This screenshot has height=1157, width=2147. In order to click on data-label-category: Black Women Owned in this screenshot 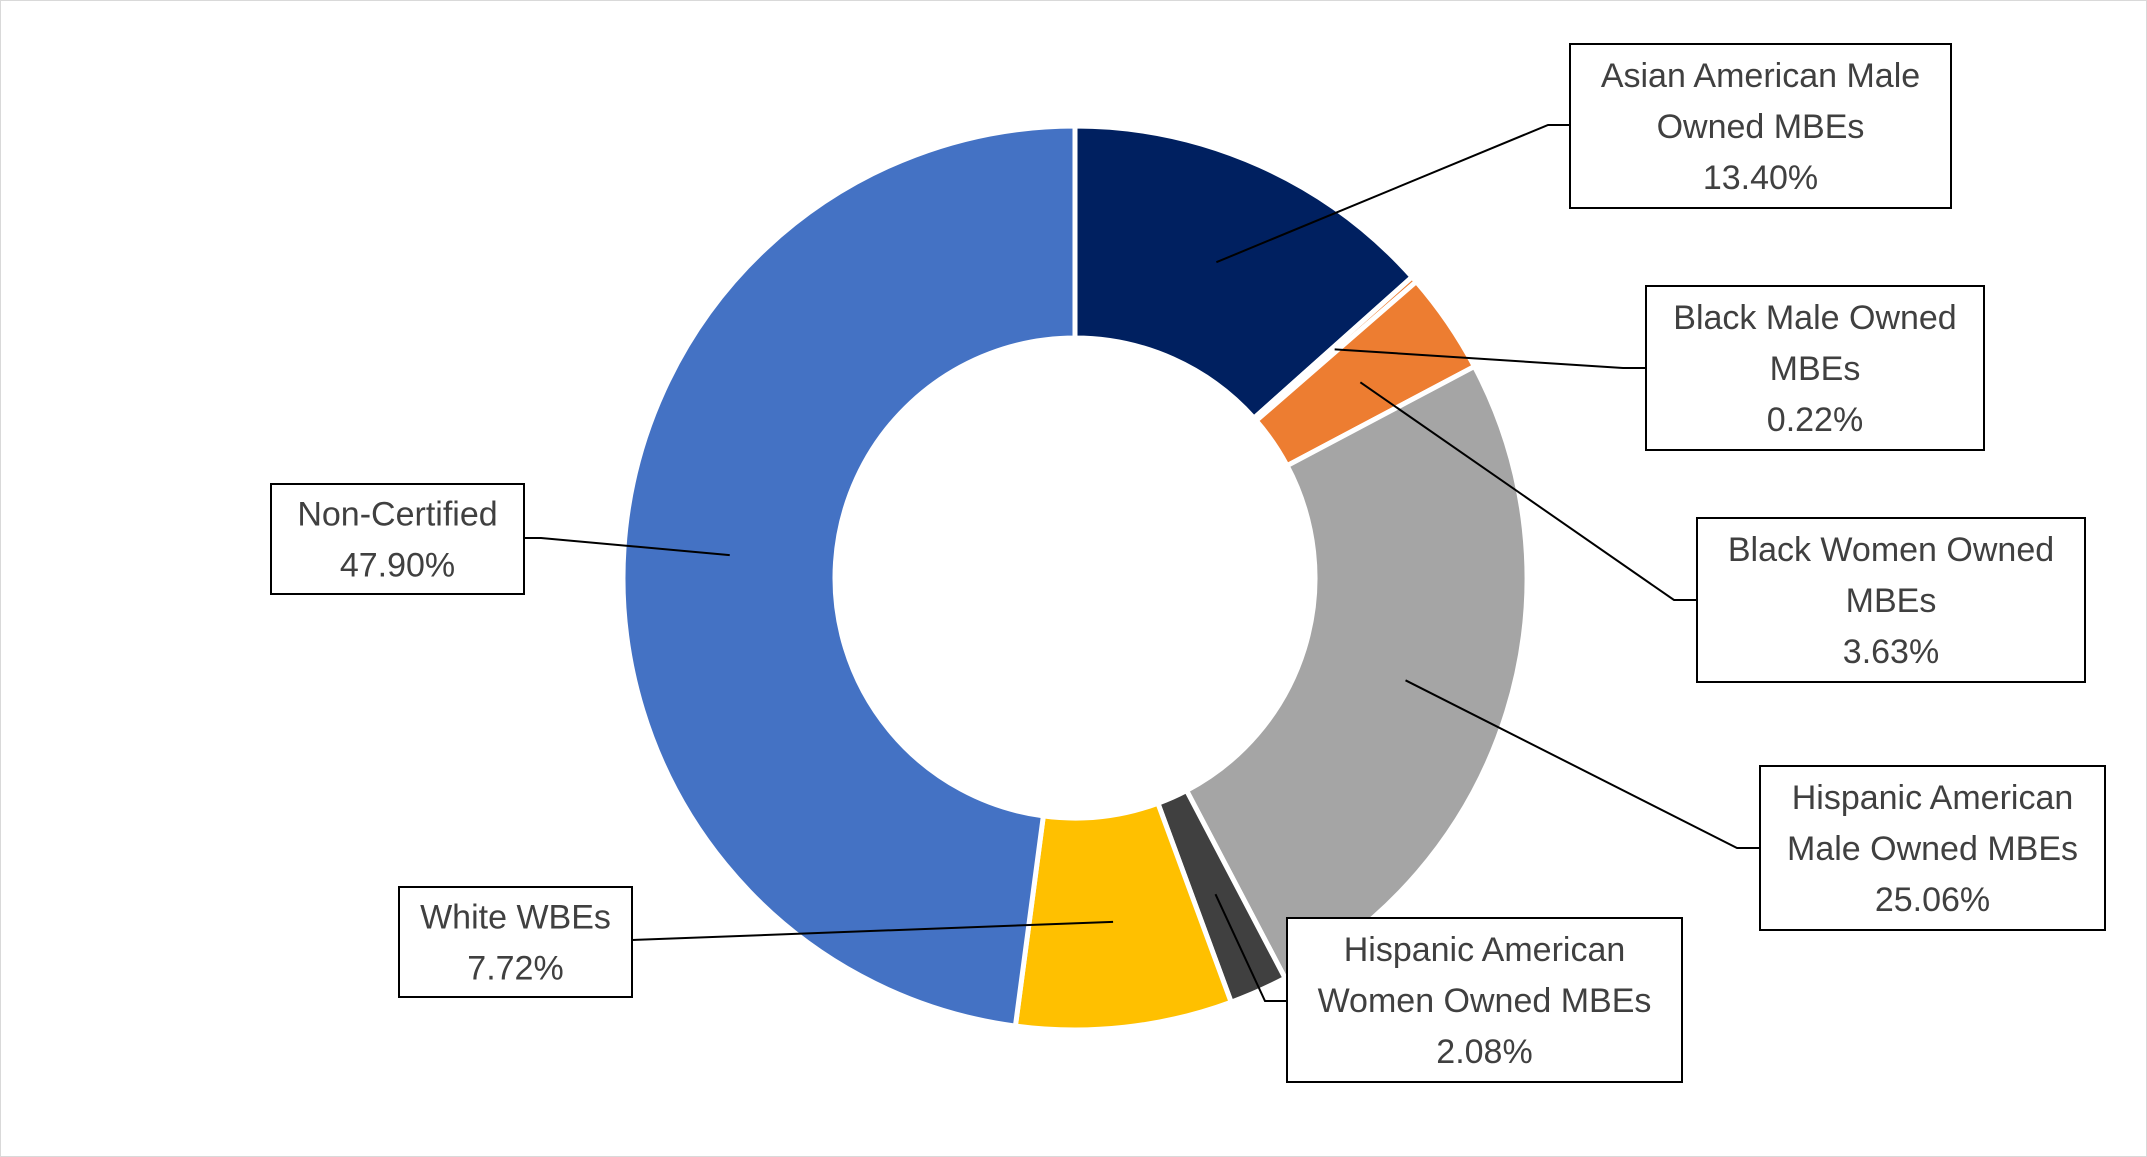, I will do `click(1891, 550)`.